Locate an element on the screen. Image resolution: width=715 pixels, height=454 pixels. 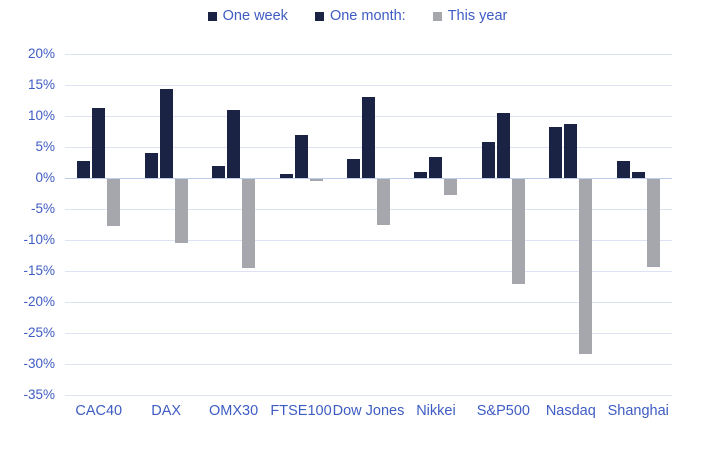
zero-gridline is located at coordinates (368, 178).